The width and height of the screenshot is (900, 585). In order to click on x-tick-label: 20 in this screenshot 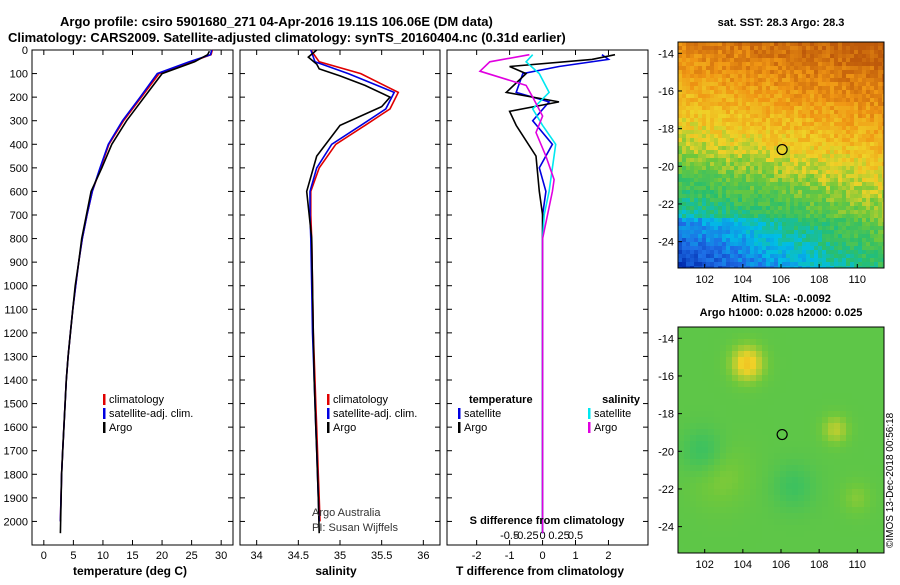, I will do `click(162, 556)`.